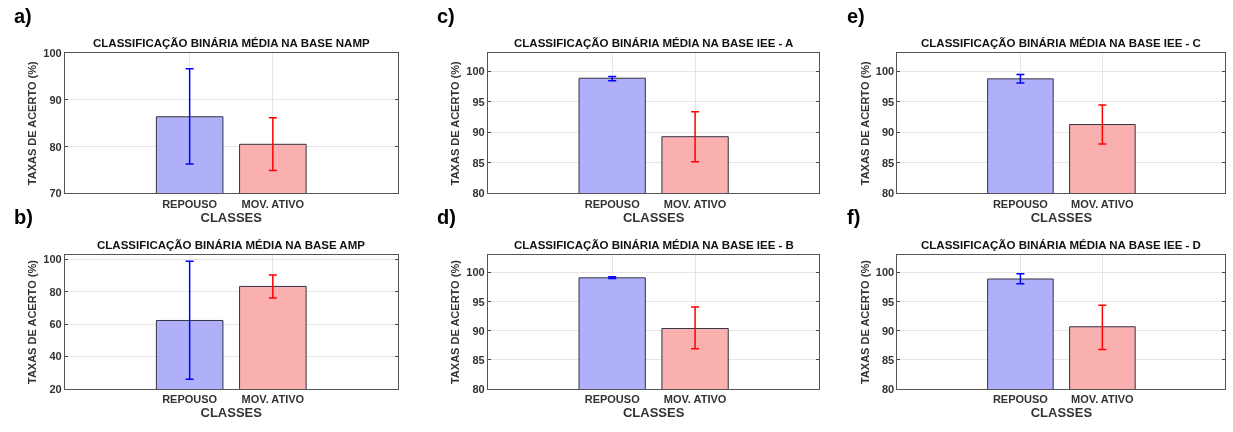 The width and height of the screenshot is (1233, 432). I want to click on text: b), so click(23, 217).